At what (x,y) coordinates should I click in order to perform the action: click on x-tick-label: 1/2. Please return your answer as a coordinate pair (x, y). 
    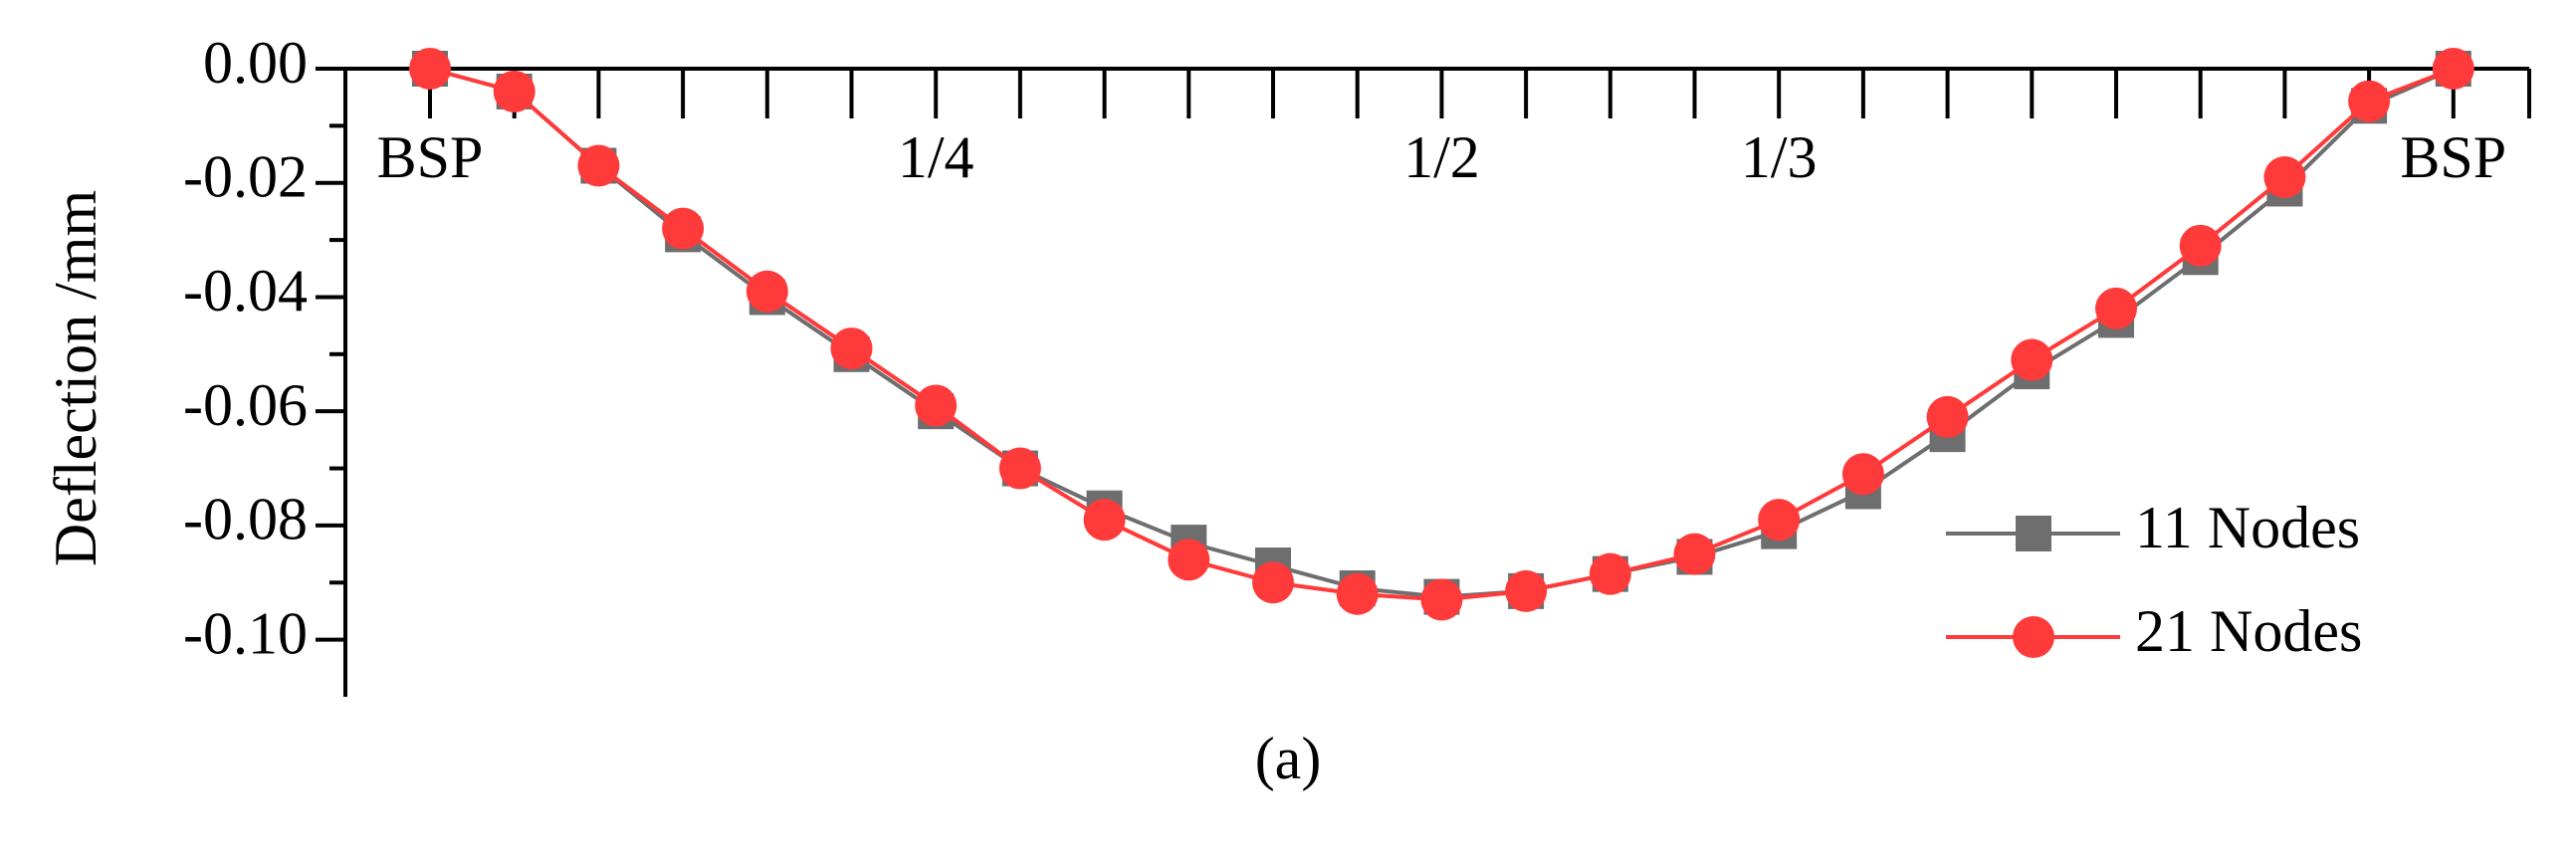
    Looking at the image, I should click on (1441, 157).